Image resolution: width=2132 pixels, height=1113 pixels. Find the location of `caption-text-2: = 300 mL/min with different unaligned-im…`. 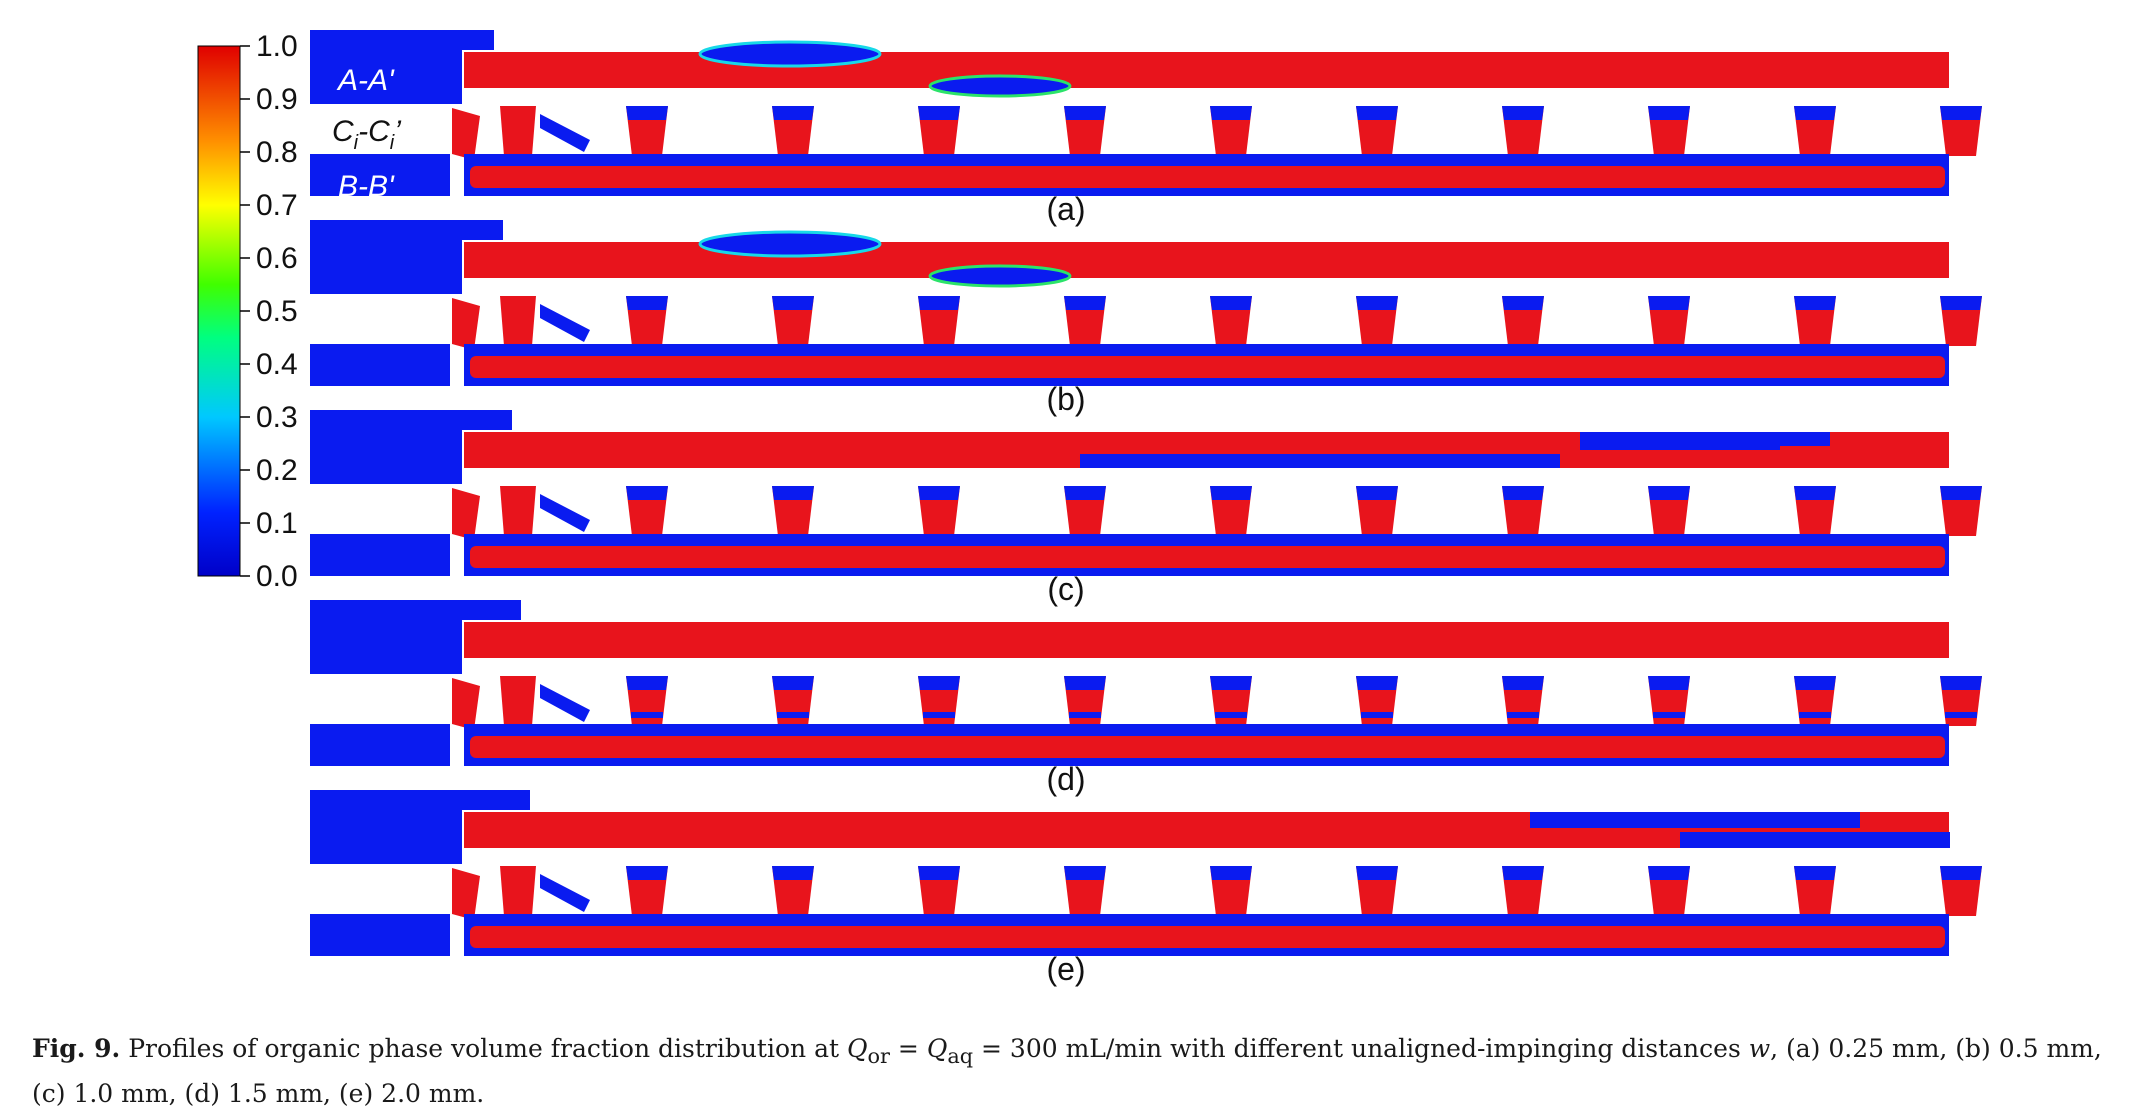

caption-text-2: = 300 mL/min with different unaligned-im… is located at coordinates (1361, 1048).